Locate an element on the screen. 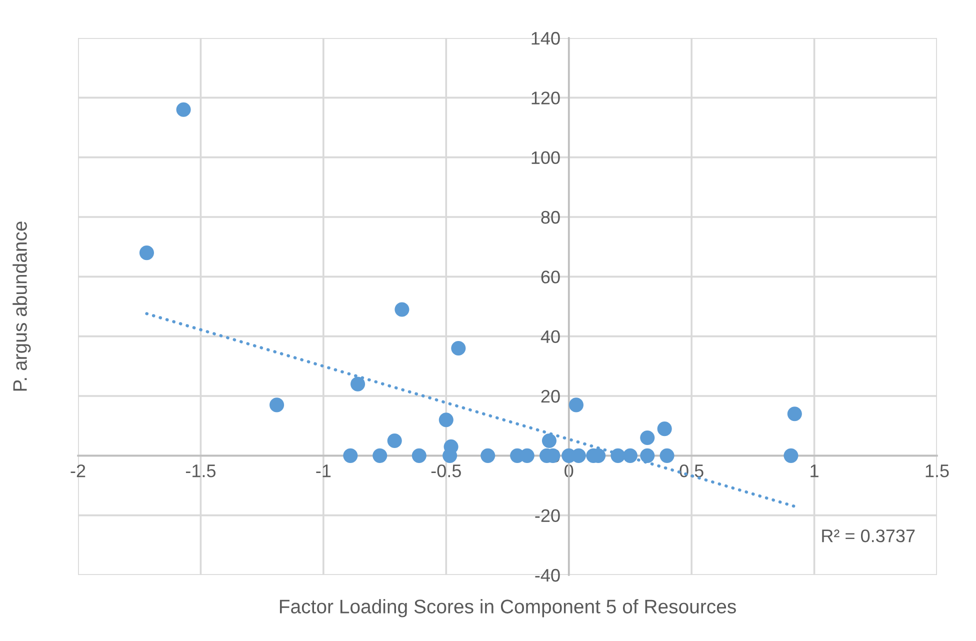 The image size is (976, 641). y-tick-label: 20 is located at coordinates (550, 396).